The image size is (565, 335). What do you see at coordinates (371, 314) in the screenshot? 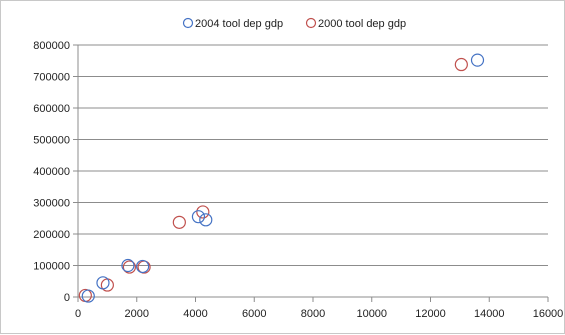
I see `x-tick-label: 10000` at bounding box center [371, 314].